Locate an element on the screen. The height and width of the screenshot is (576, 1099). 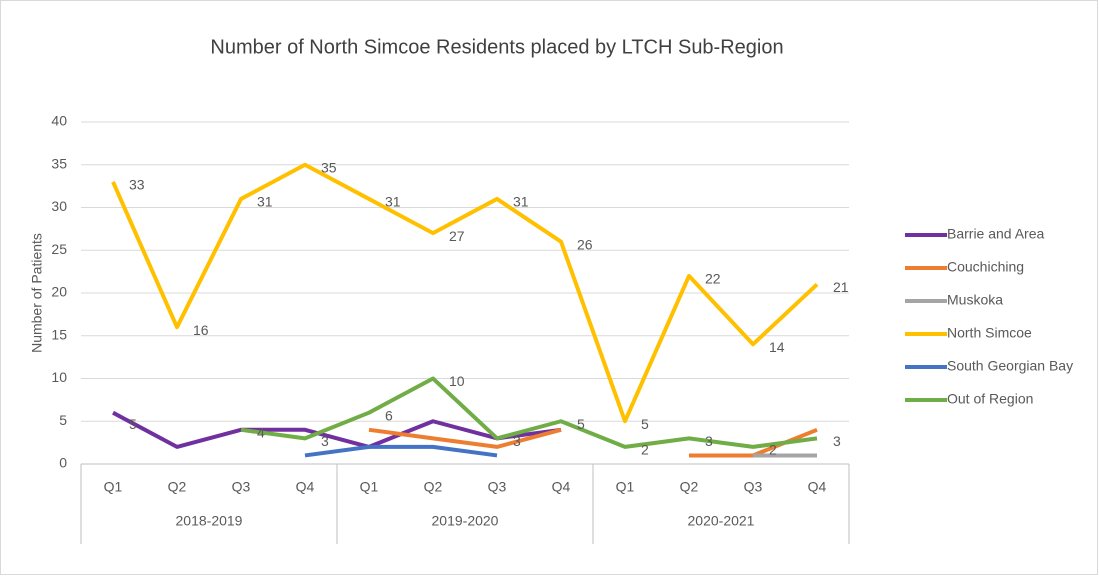
data-label: 6 is located at coordinates (389, 415).